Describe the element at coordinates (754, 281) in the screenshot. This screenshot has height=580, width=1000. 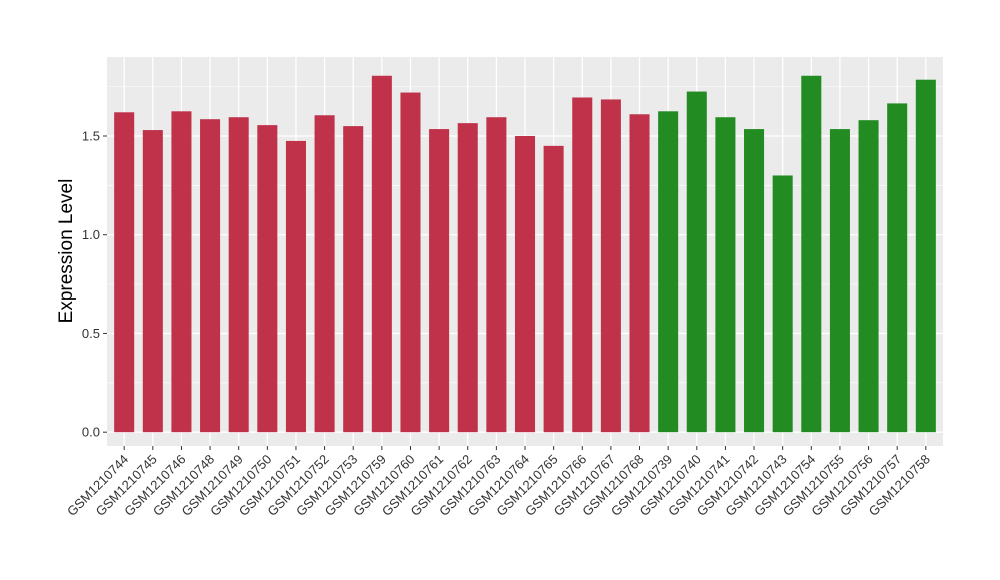
I see `bar-GSM1210742` at that location.